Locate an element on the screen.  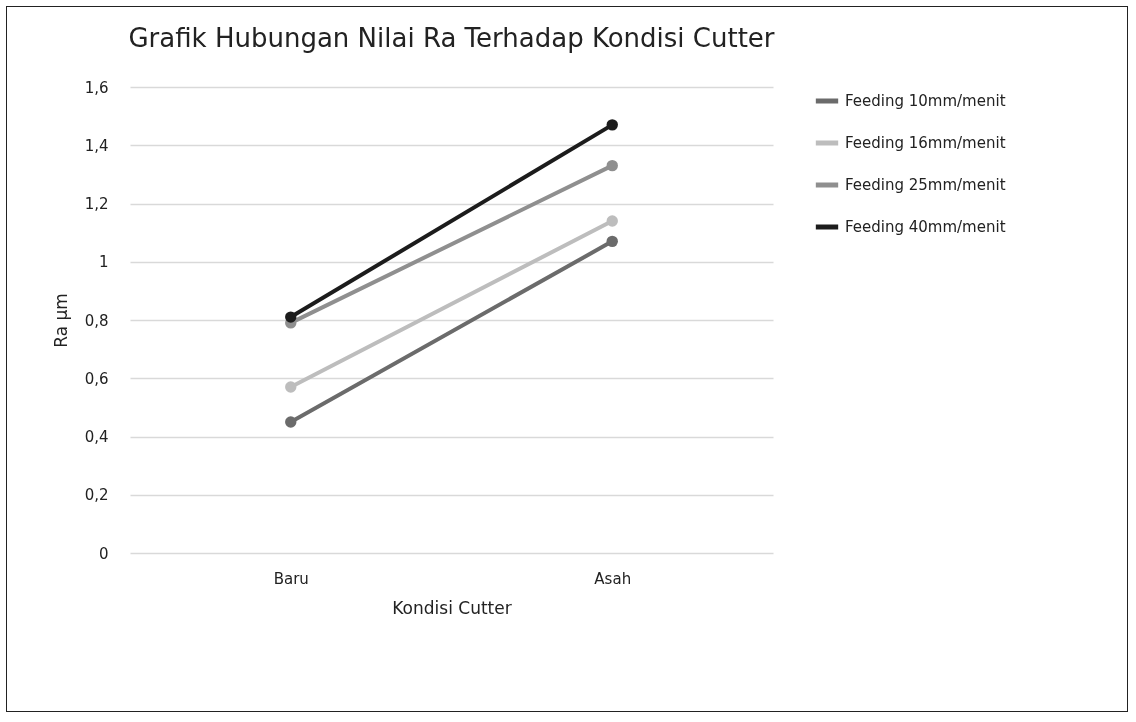
legend-label: Feeding 25mm/menit is located at coordinates (925, 185).